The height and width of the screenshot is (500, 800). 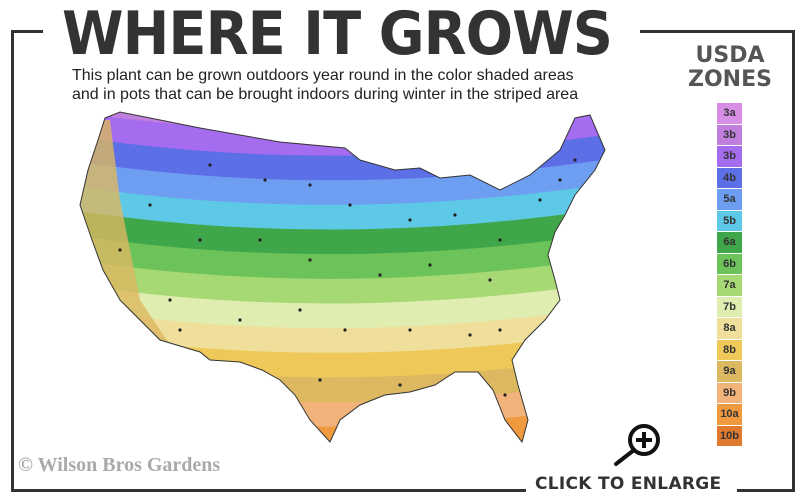 I want to click on legend-zone-5a: 5a, so click(x=729, y=199).